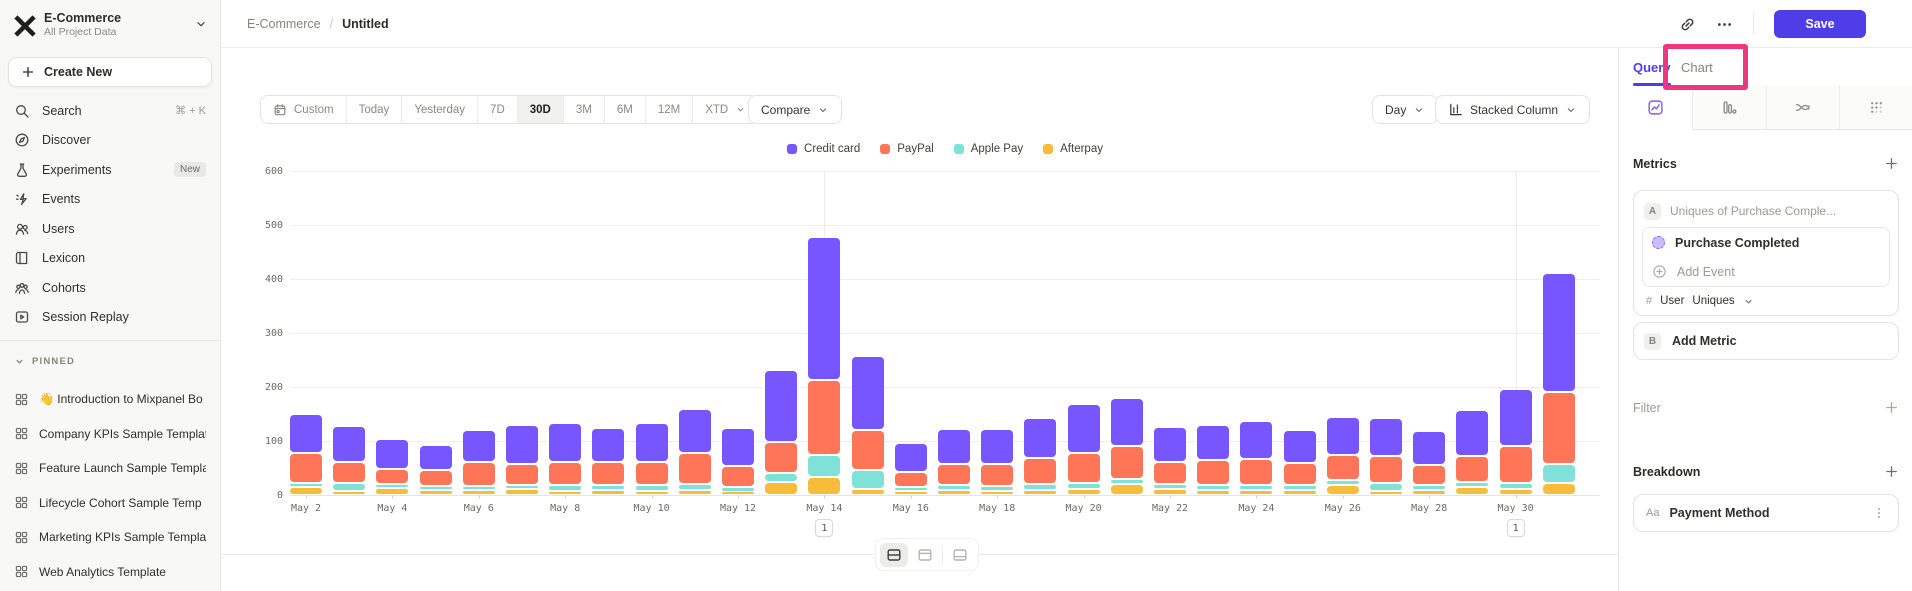 Image resolution: width=1912 pixels, height=591 pixels. What do you see at coordinates (1891, 407) in the screenshot?
I see `add-filter-plus-icon` at bounding box center [1891, 407].